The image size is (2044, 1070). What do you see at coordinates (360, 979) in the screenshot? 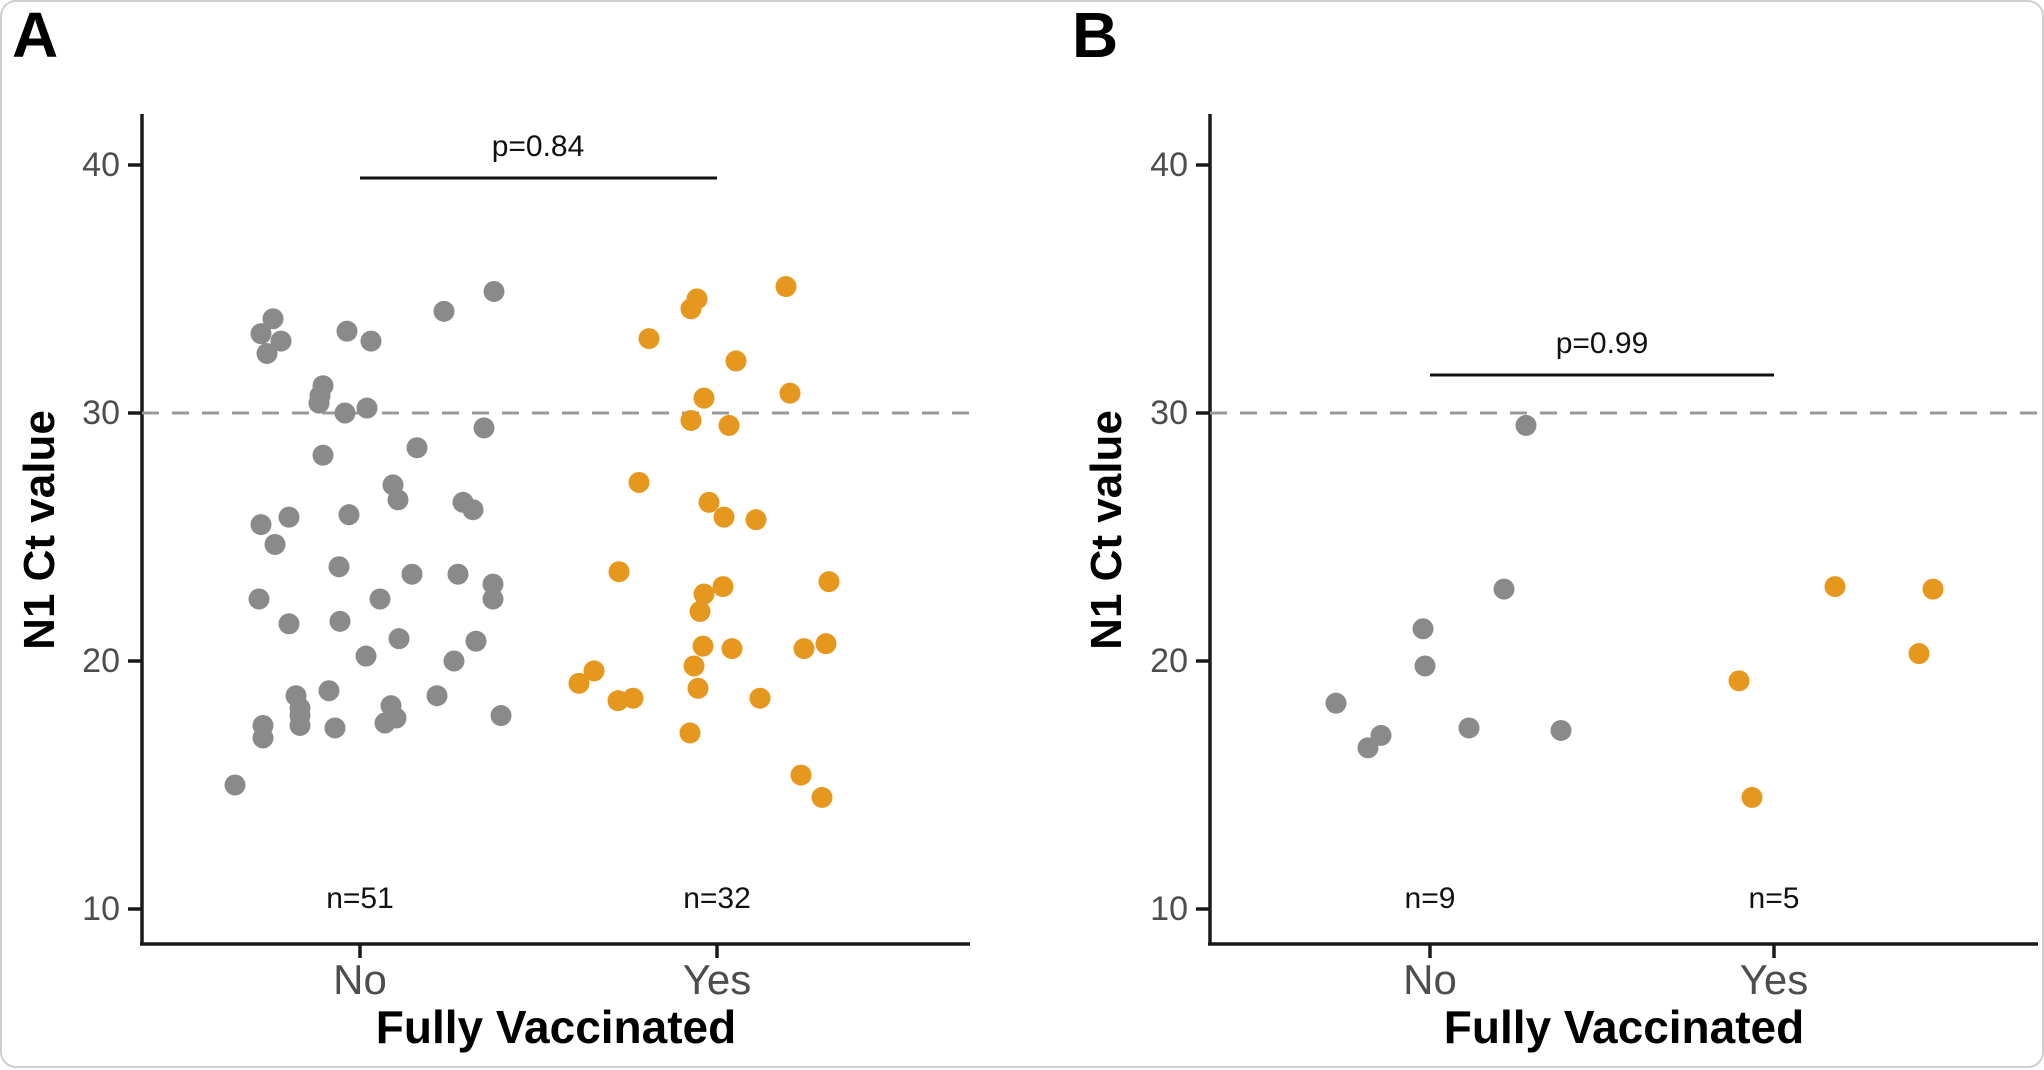
I see `panel-a-category-no: No` at bounding box center [360, 979].